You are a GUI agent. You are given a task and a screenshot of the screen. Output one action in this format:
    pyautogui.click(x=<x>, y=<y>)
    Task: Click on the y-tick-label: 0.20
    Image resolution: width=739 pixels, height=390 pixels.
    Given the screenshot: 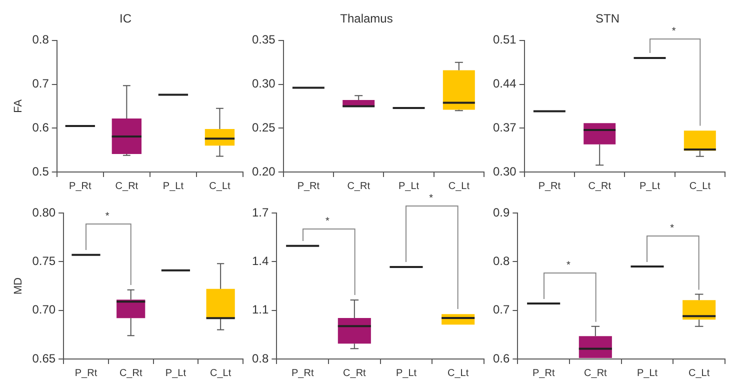 What is the action you would take?
    pyautogui.click(x=264, y=171)
    